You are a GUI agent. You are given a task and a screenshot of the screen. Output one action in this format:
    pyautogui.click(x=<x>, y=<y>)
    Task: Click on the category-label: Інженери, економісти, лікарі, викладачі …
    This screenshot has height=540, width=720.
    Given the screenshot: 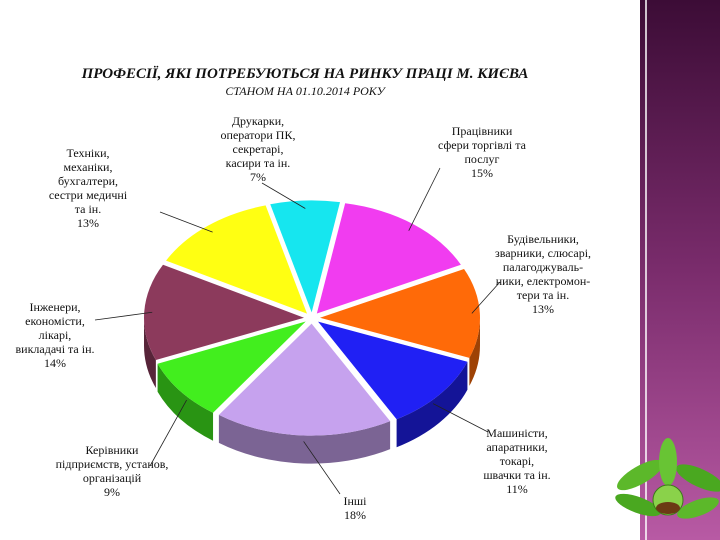 What is the action you would take?
    pyautogui.click(x=55, y=328)
    